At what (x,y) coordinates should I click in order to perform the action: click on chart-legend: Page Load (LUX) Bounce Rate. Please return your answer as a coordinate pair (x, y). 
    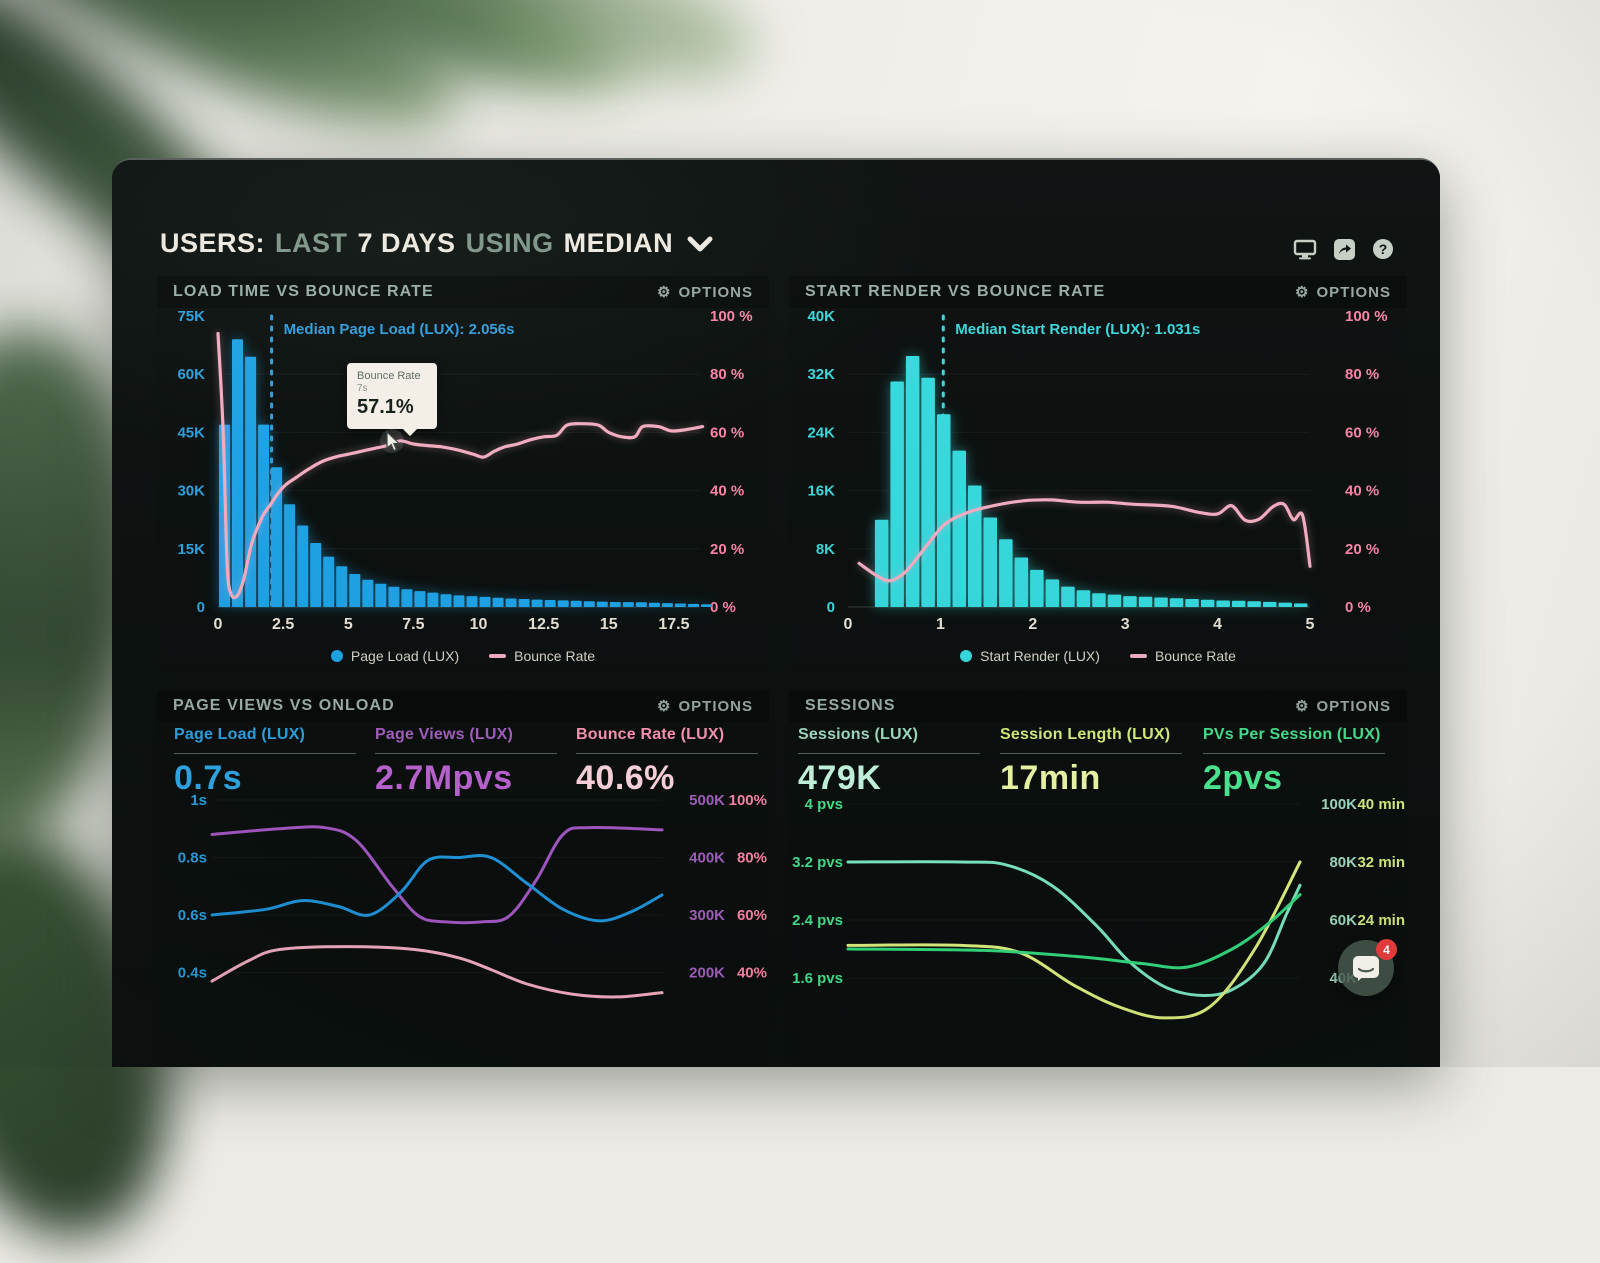
    Looking at the image, I should click on (463, 656).